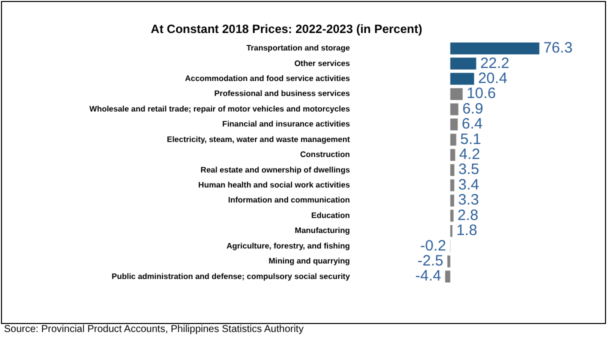 The image size is (607, 342). I want to click on data-label: 20.4, so click(493, 78).